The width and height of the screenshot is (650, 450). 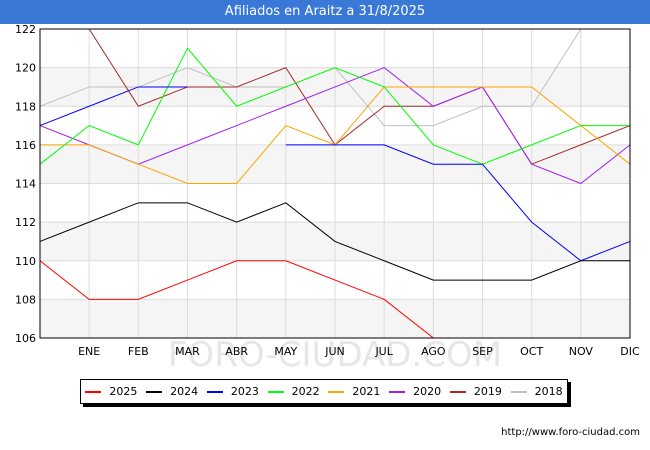 I want to click on legend-label: 2018, so click(x=548, y=391).